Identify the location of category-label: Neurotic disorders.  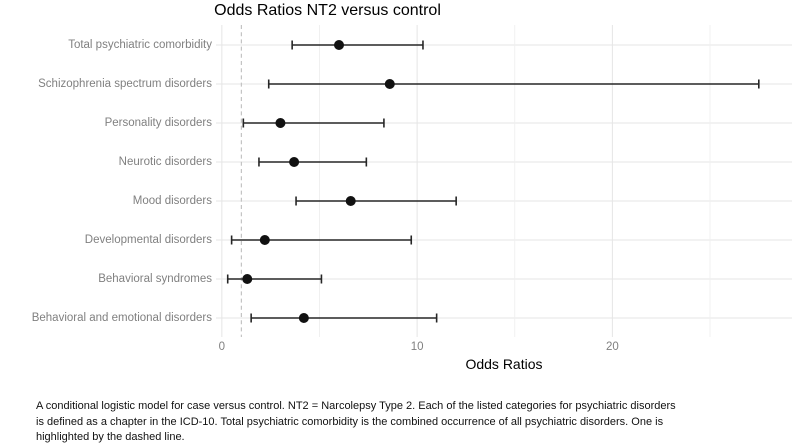
(165, 162).